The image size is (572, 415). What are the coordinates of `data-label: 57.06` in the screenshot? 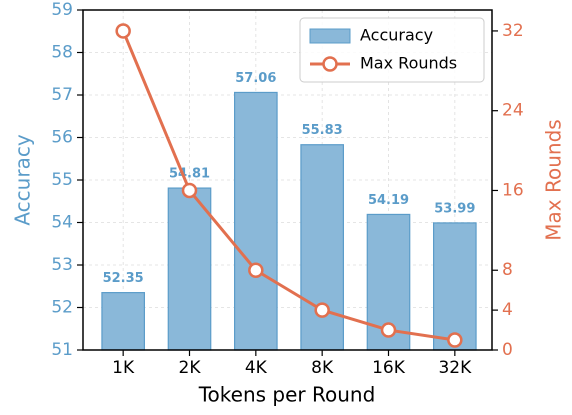 It's located at (255, 78).